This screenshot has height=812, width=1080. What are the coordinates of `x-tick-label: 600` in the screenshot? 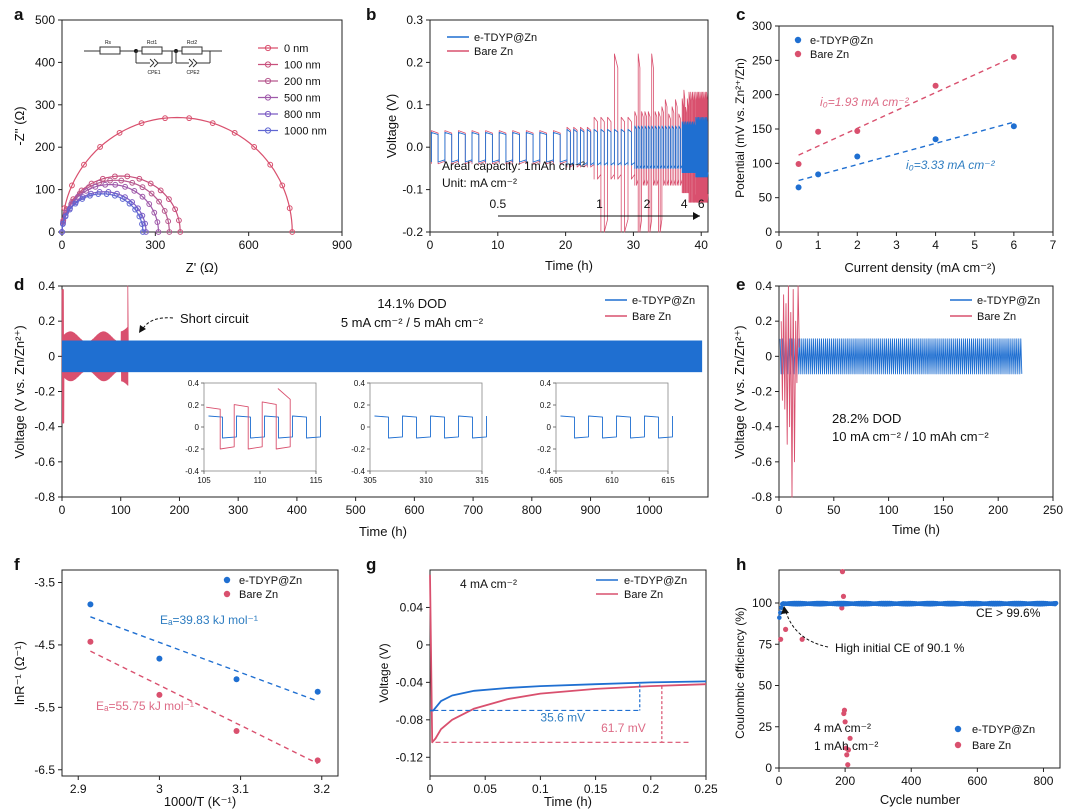 It's located at (249, 245).